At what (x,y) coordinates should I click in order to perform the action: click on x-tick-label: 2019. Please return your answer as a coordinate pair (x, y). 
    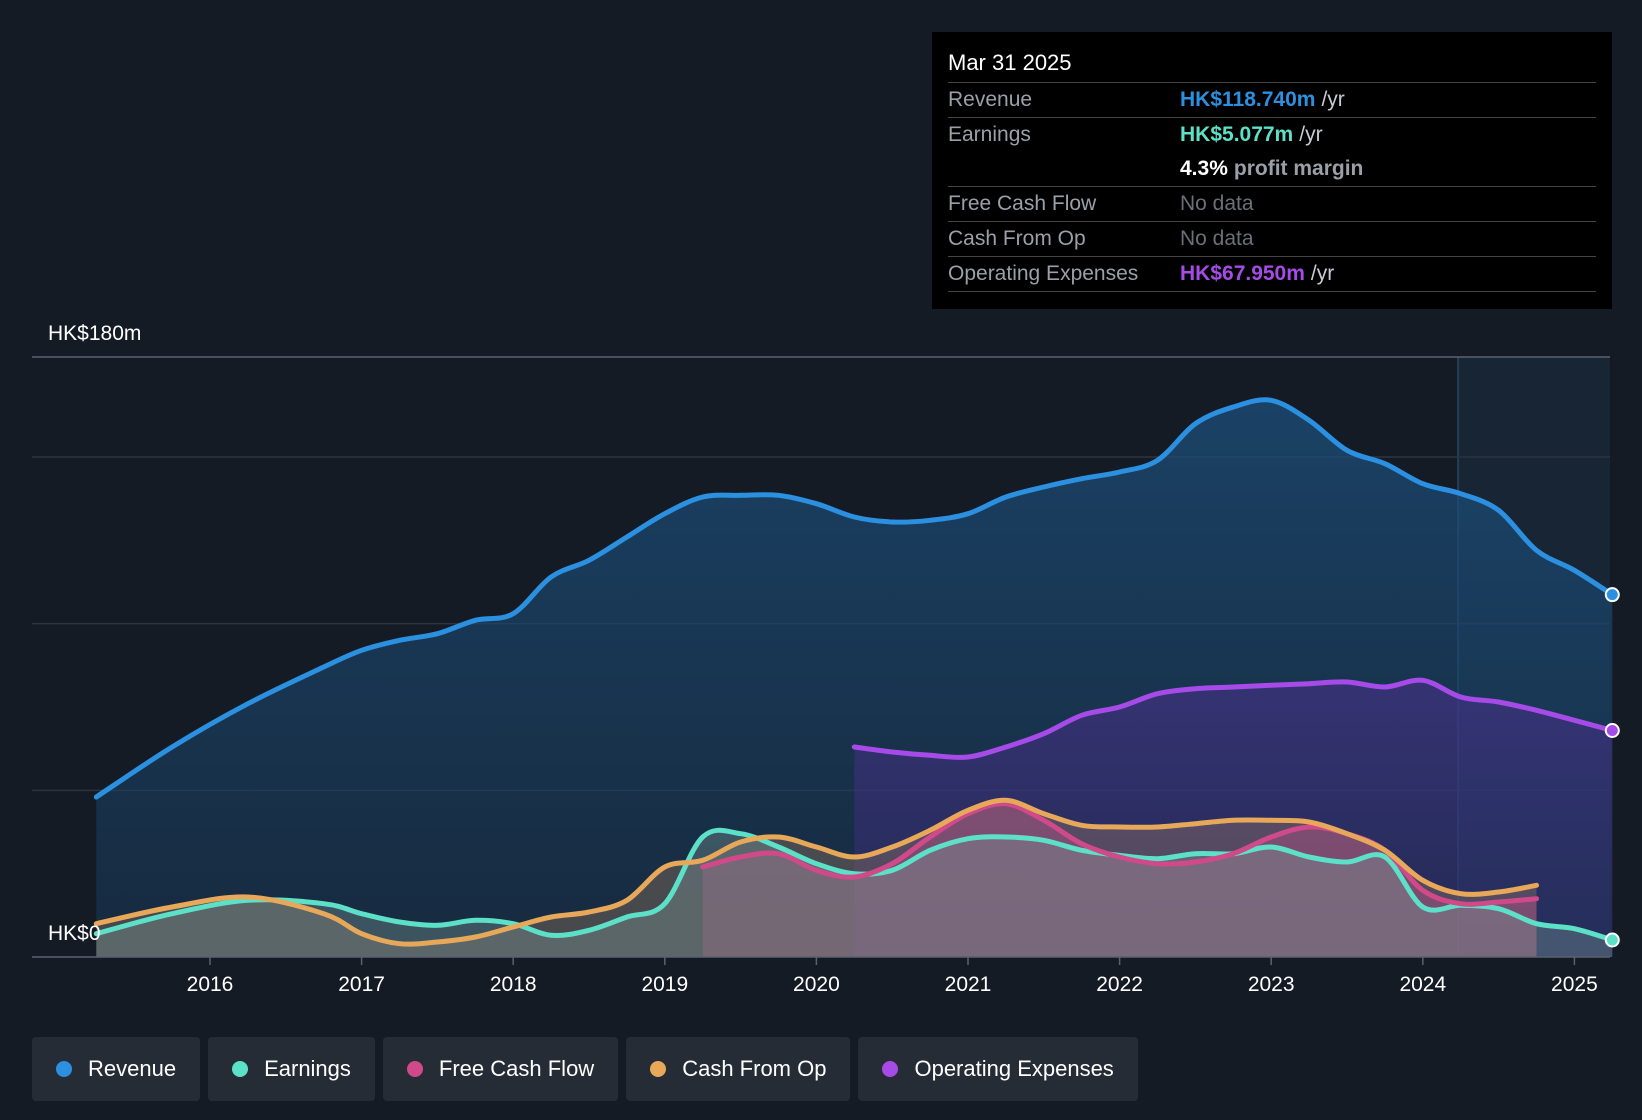
    Looking at the image, I should click on (664, 984).